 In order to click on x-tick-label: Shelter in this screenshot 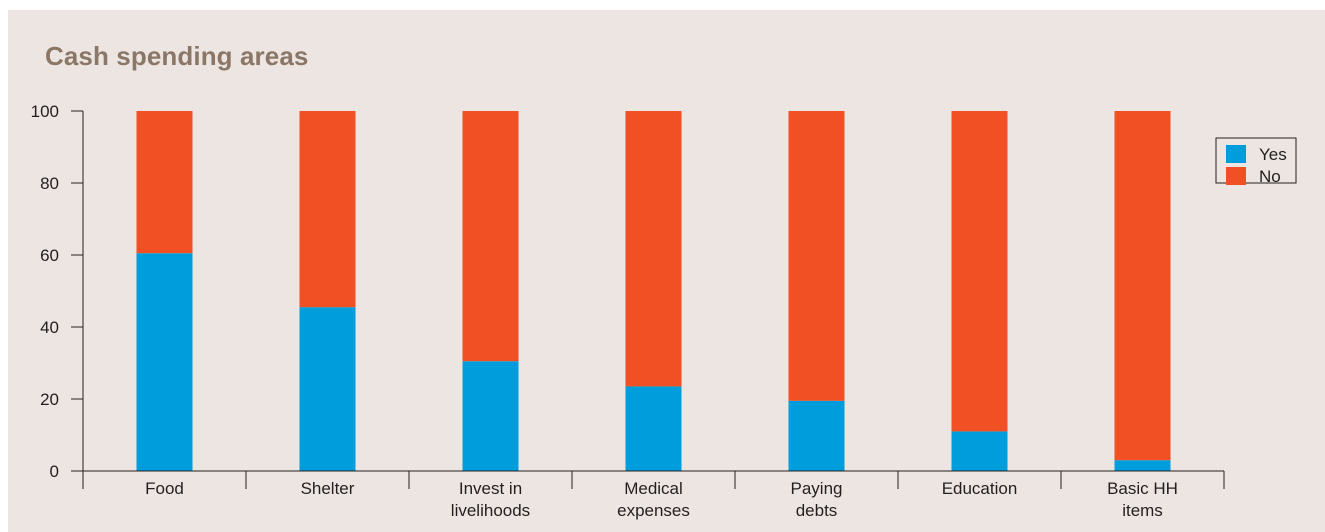, I will do `click(328, 488)`.